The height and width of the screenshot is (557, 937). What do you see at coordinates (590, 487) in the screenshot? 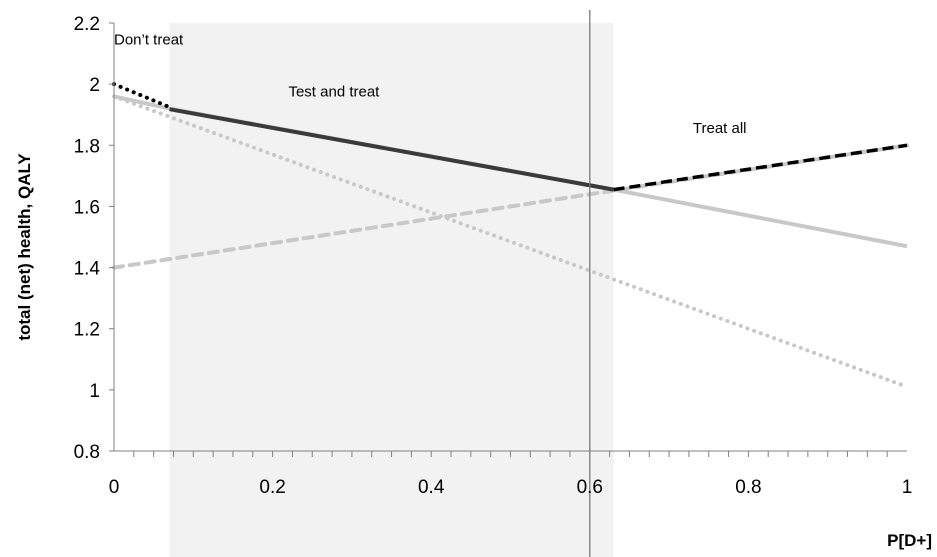
I see `x-tick-label: 0.6` at bounding box center [590, 487].